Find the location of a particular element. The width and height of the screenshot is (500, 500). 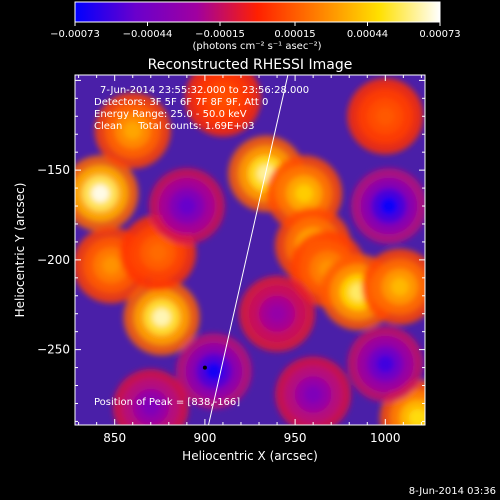

annotation-detectors: Detectors: 3F 5F 6F 7F 8F 9F, Att 0 is located at coordinates (181, 102).